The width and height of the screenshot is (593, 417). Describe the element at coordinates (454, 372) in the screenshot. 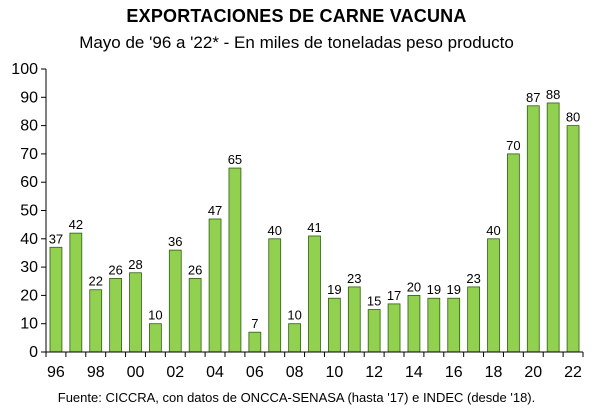

I see `x-tick-label: 16` at that location.